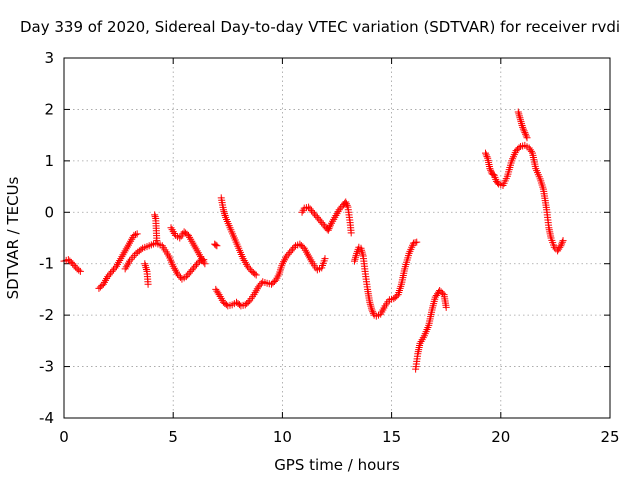 The height and width of the screenshot is (480, 640). I want to click on x-tick-label: 0, so click(64, 437).